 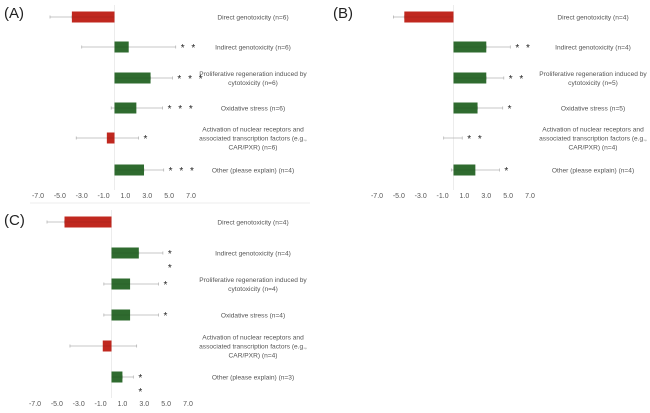 What do you see at coordinates (253, 83) in the screenshot?
I see `category-label: cytotoxicity (n=6)` at bounding box center [253, 83].